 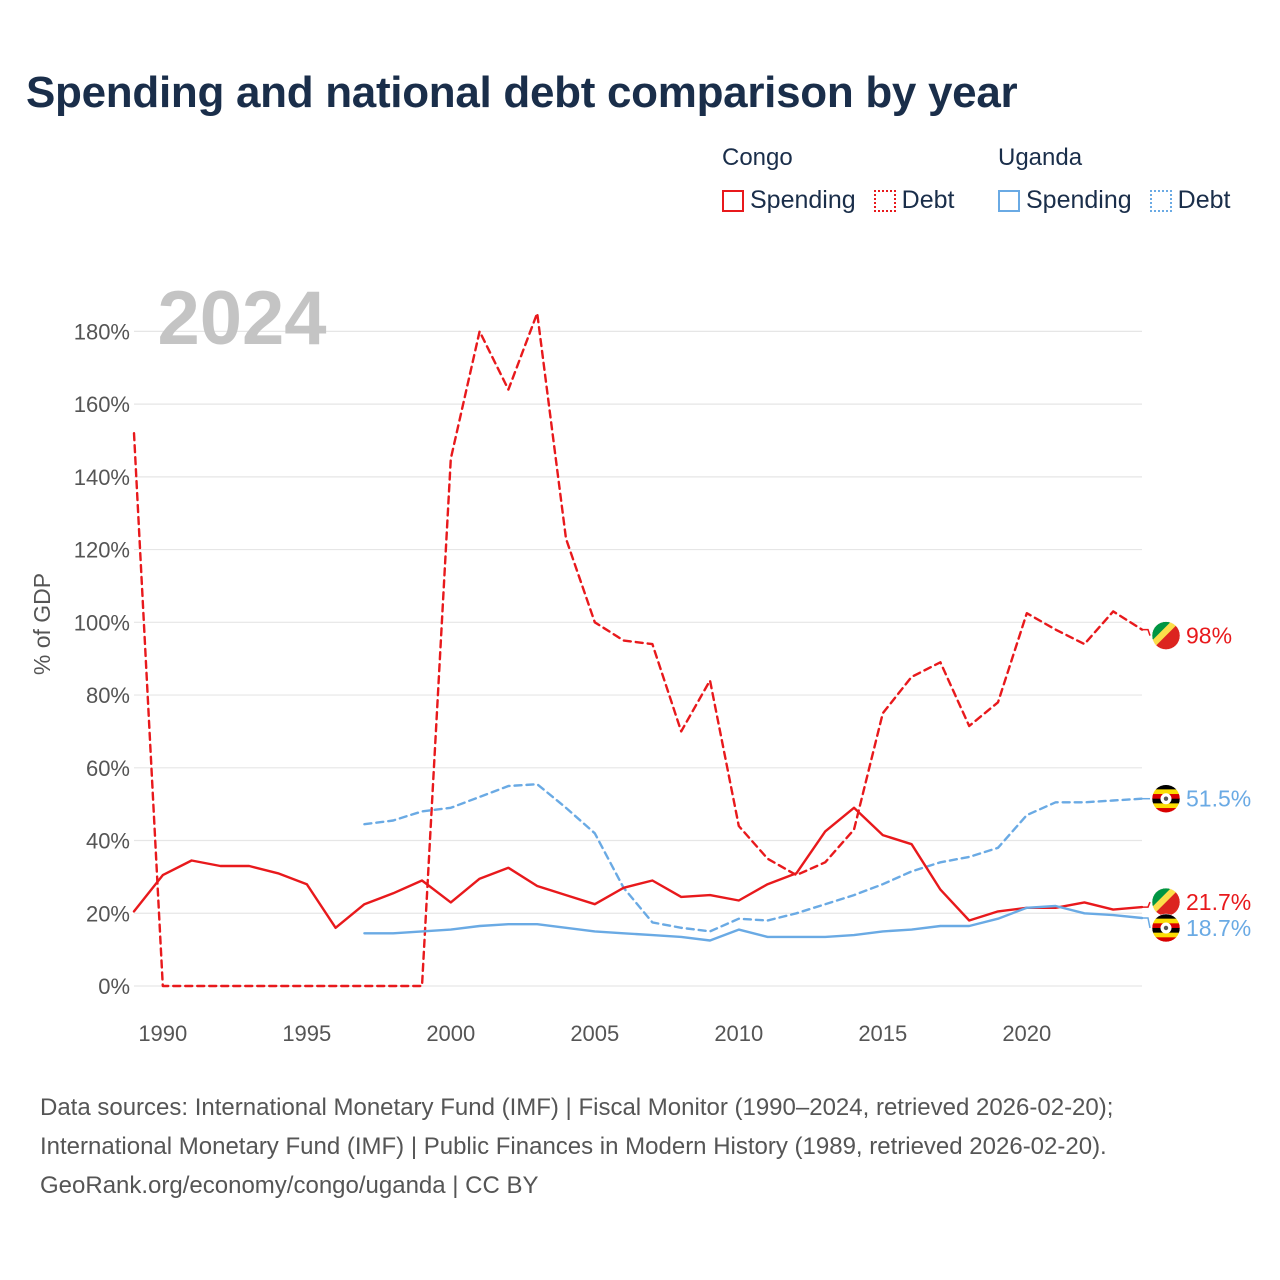 What do you see at coordinates (1026, 1033) in the screenshot?
I see `x-tick-label: 2020` at bounding box center [1026, 1033].